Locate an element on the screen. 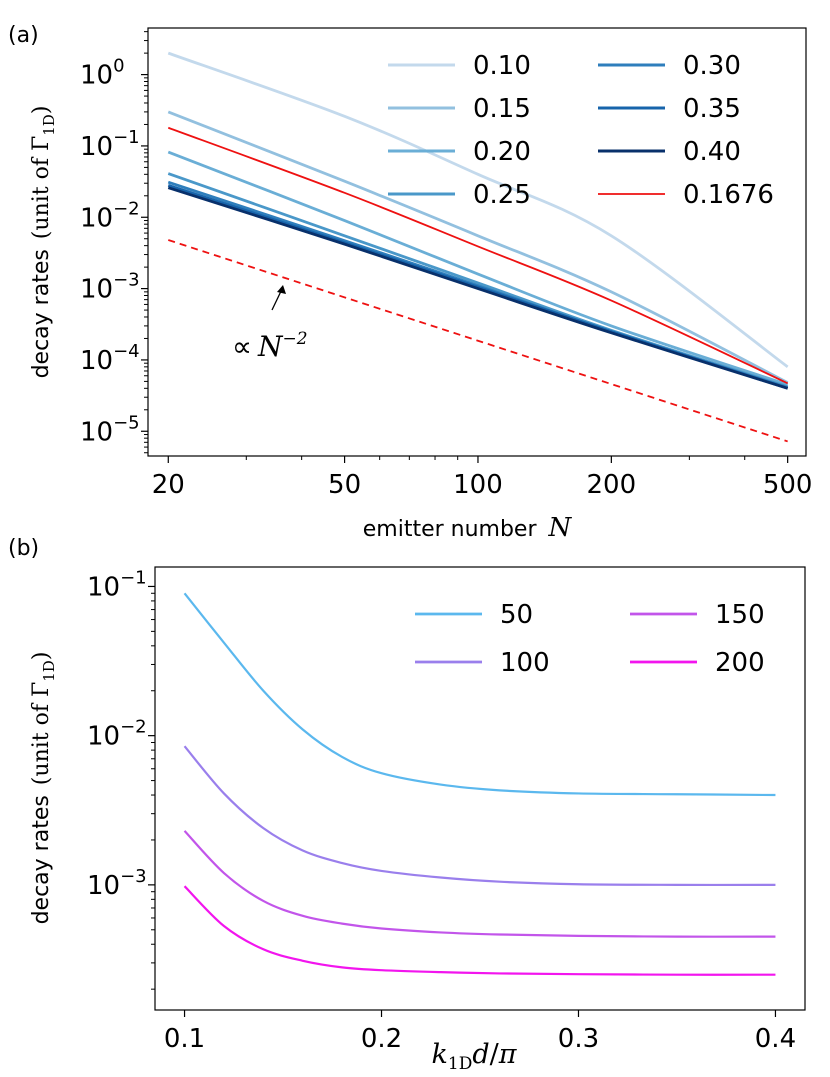 The width and height of the screenshot is (830, 1077). panel-b-xtick-label-0-1: 0.1 is located at coordinates (184, 1039).